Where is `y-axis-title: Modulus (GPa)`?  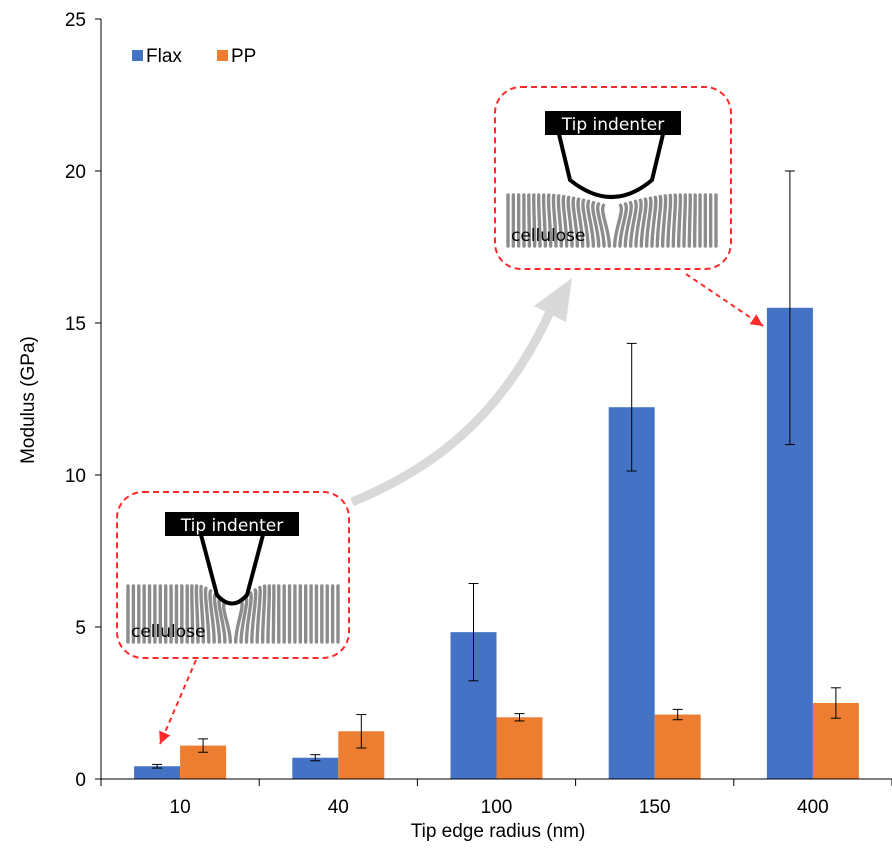
y-axis-title: Modulus (GPa) is located at coordinates (28, 400).